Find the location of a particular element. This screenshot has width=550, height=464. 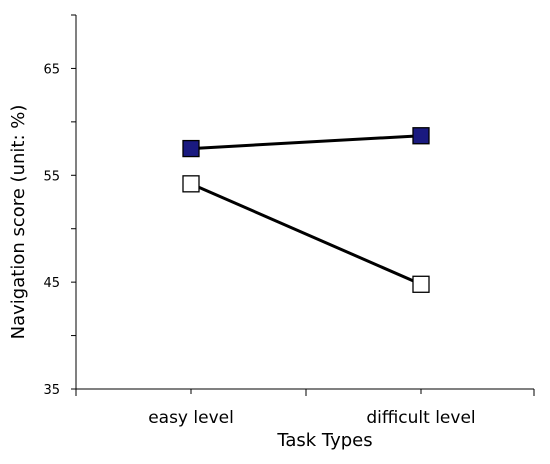

x-ticks: easy level difficult level is located at coordinates (305, 408).